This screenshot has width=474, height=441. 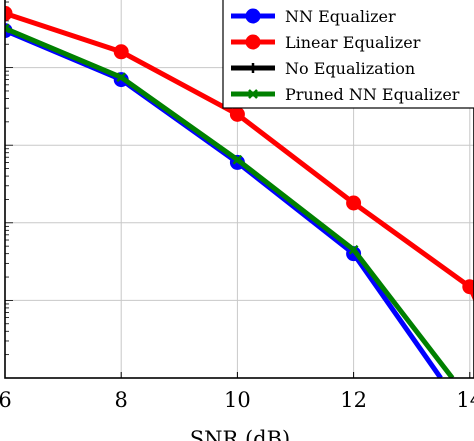 I want to click on x-tick-label: 8, so click(x=121, y=400).